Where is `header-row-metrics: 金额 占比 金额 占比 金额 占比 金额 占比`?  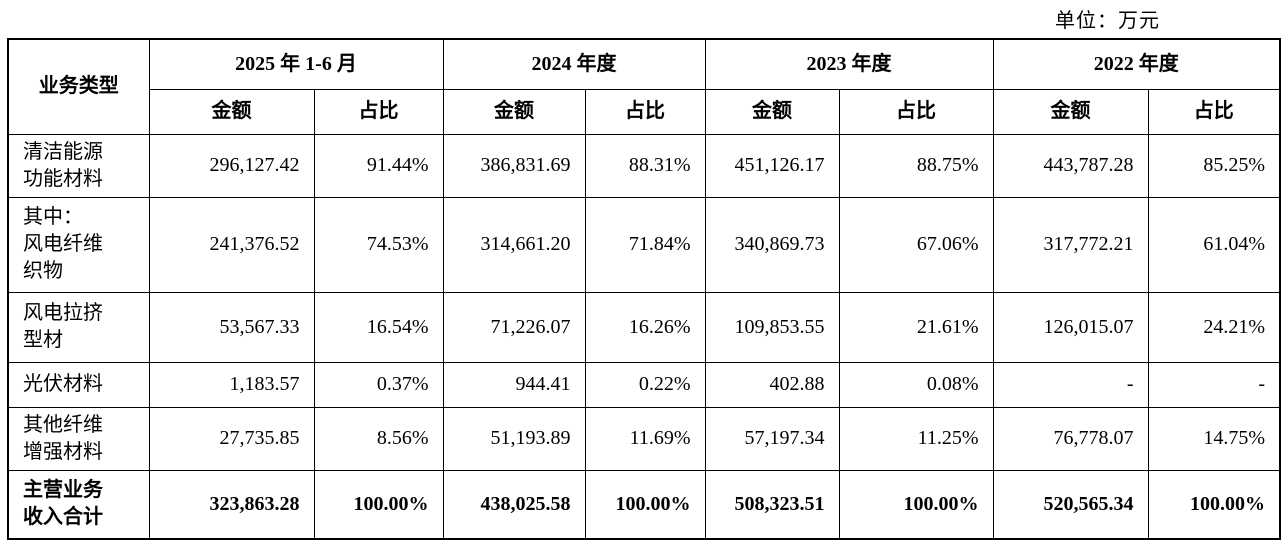 header-row-metrics: 金额 占比 金额 占比 金额 占比 金额 占比 is located at coordinates (644, 111).